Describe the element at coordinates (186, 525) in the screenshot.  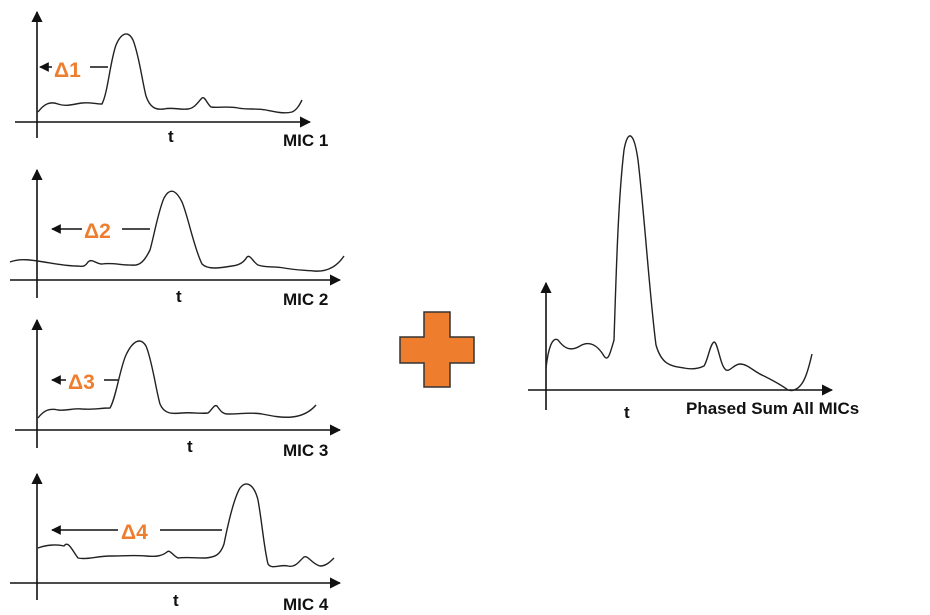
I see `mic-4-waveform` at that location.